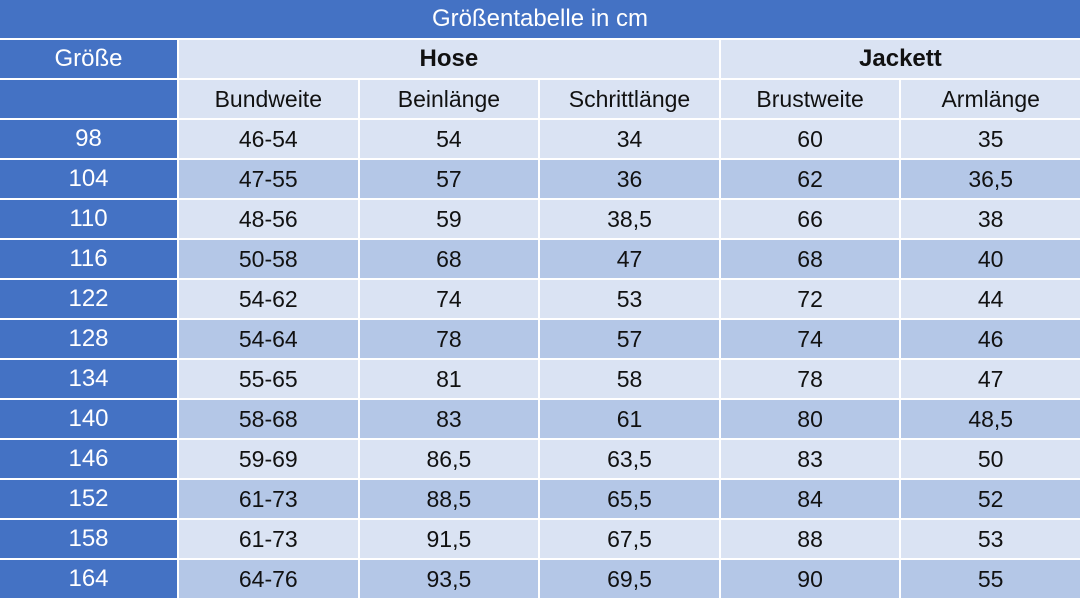  Describe the element at coordinates (629, 379) in the screenshot. I see `value-cell: 58` at that location.